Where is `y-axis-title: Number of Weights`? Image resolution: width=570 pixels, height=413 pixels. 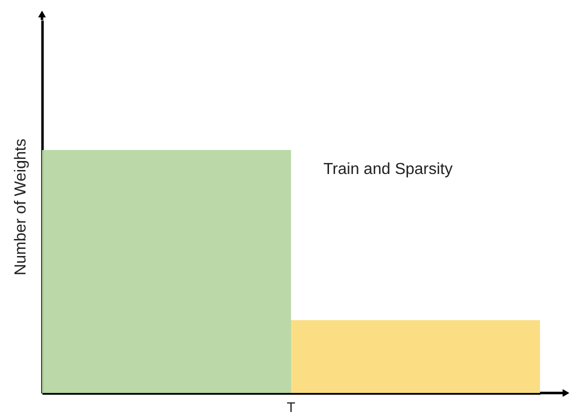 y-axis-title: Number of Weights is located at coordinates (21, 207).